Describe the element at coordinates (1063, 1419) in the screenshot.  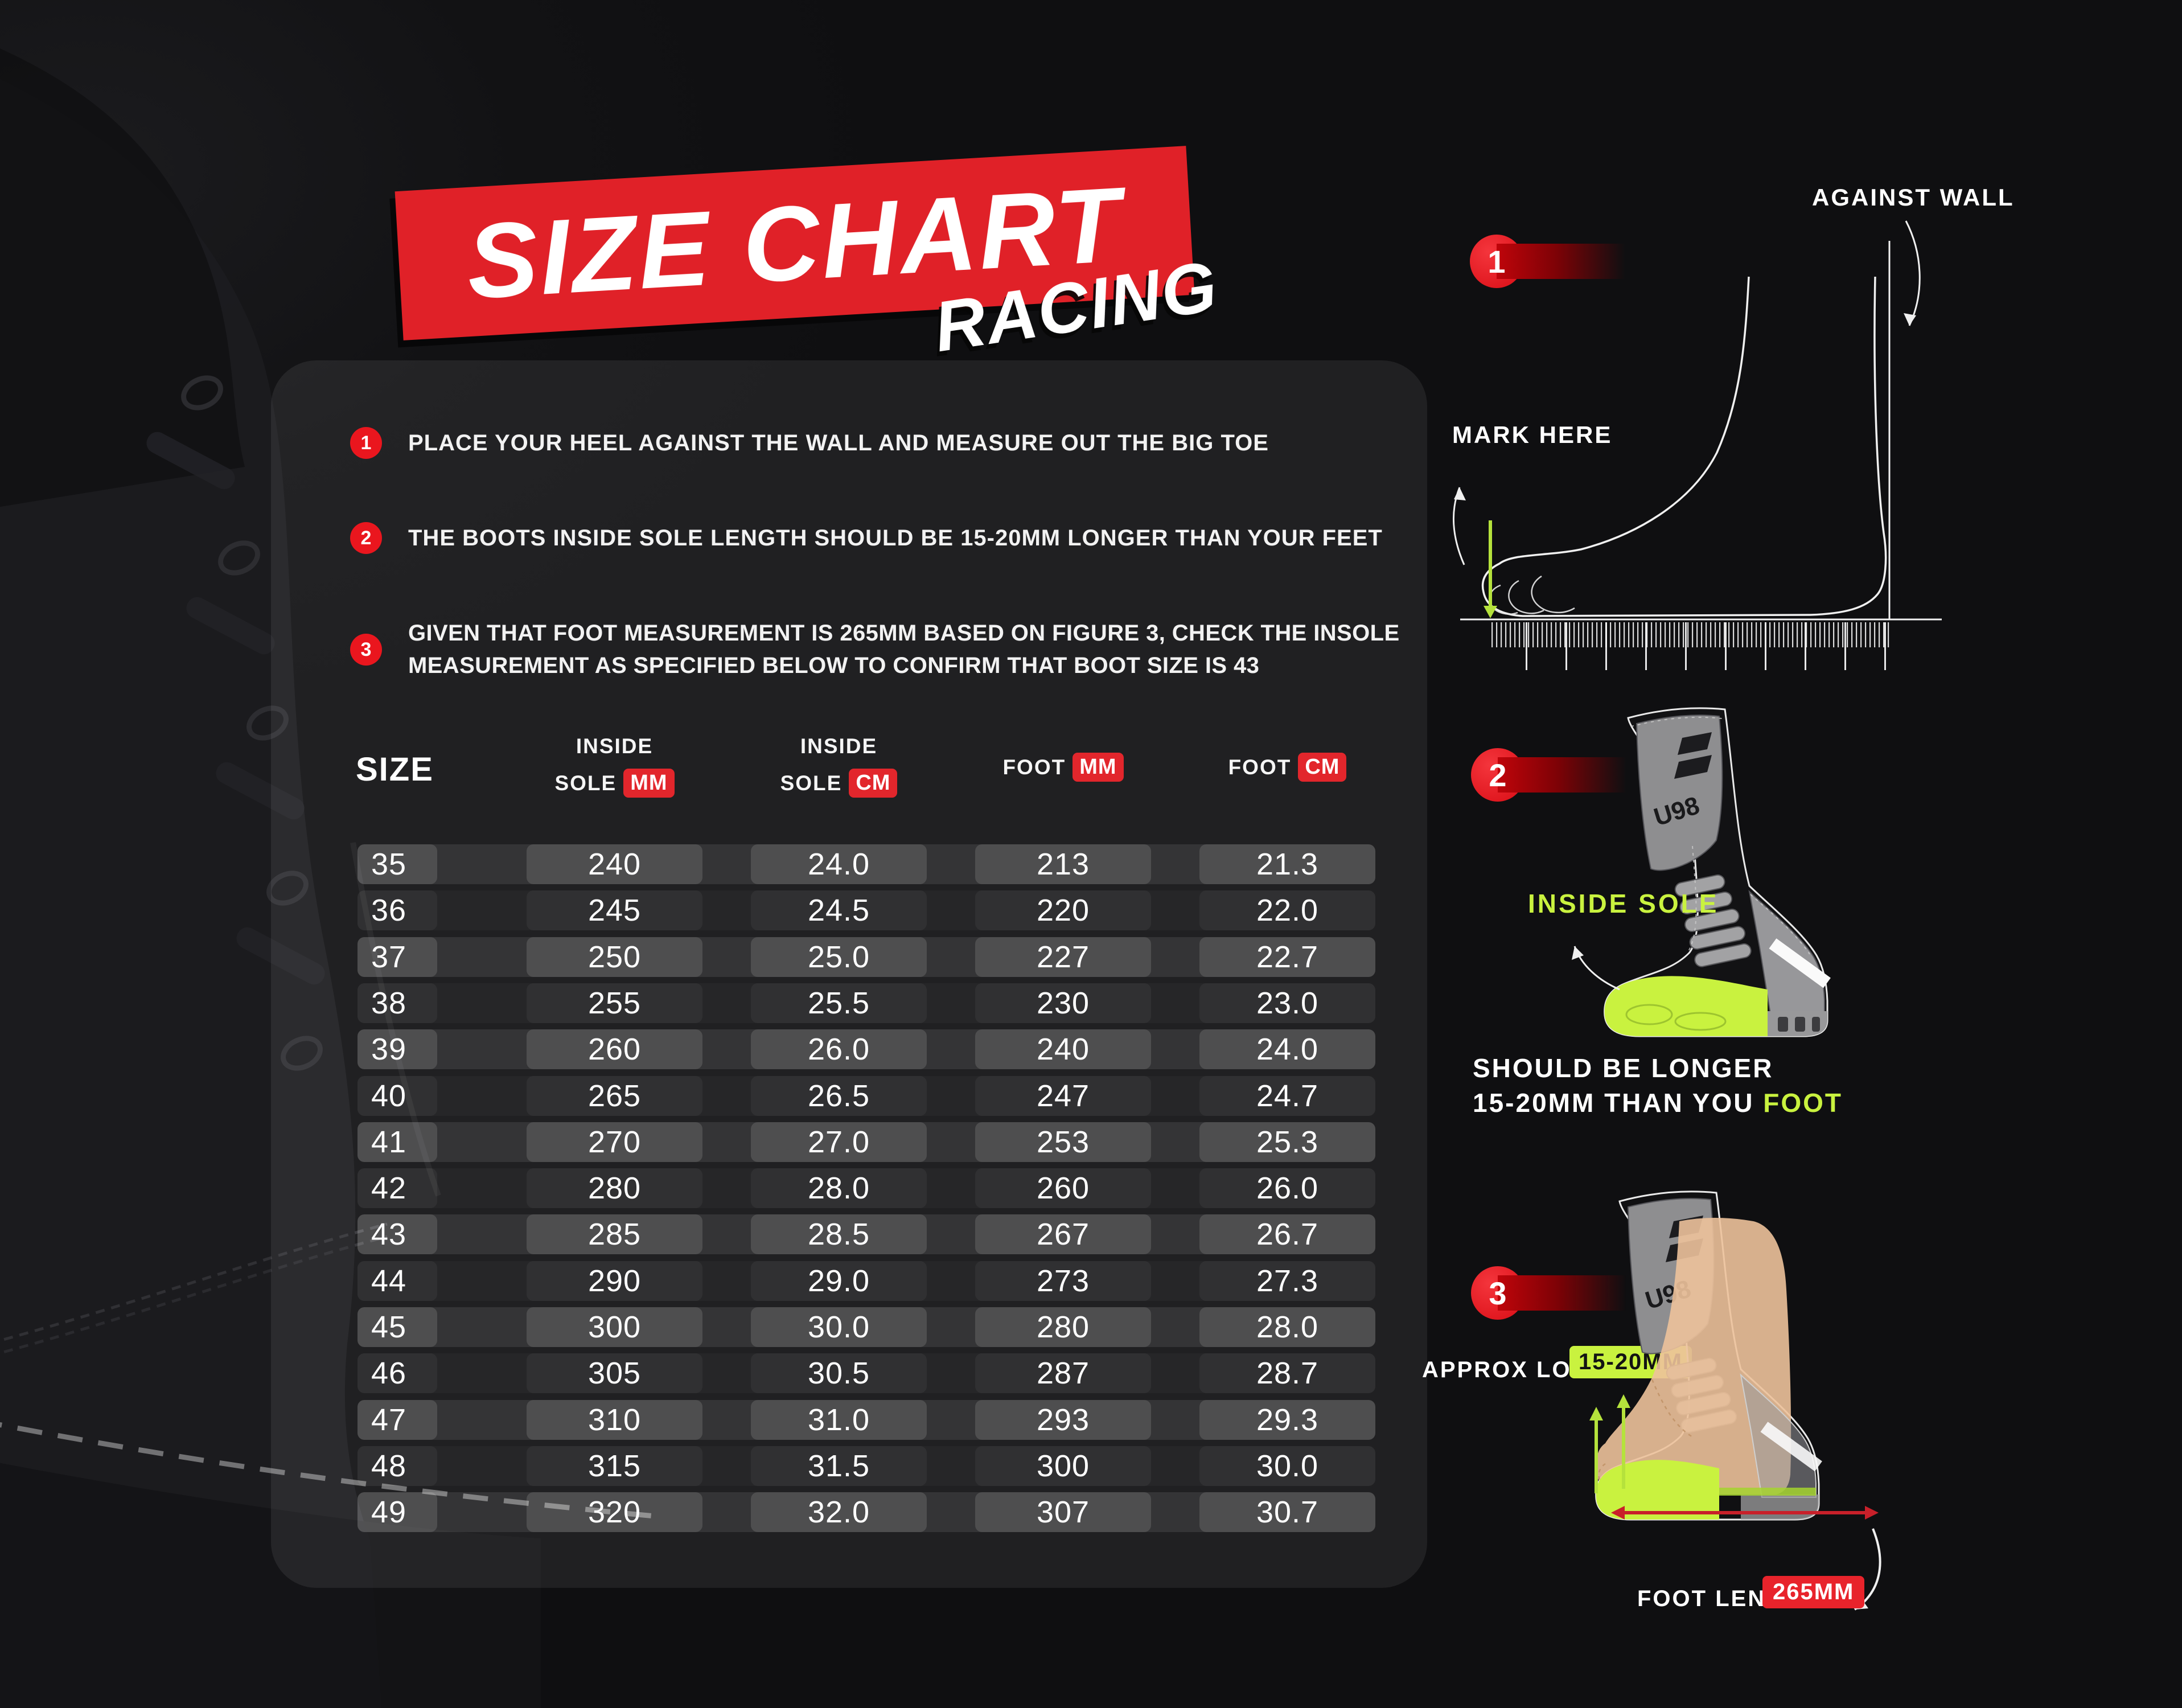
I see `table-cell: 293` at that location.